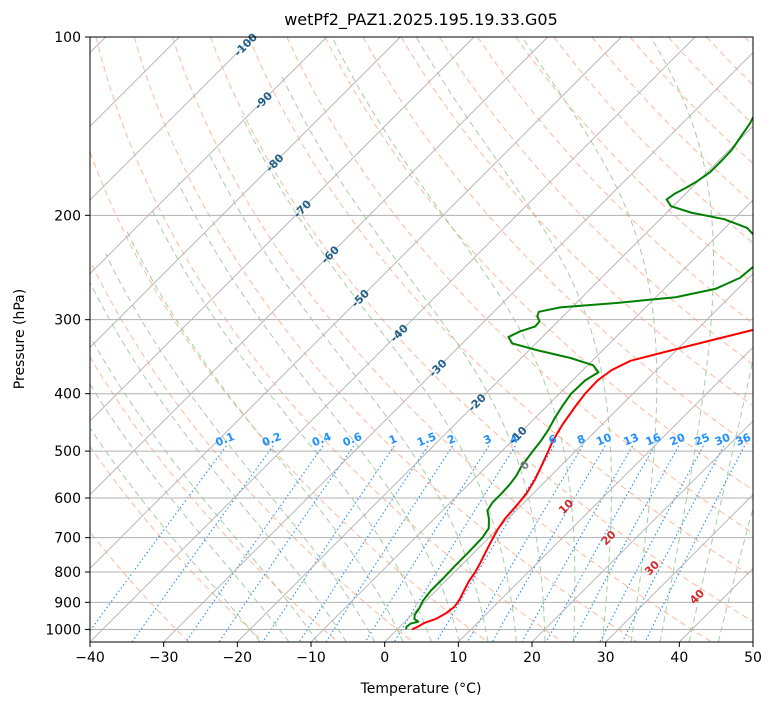  What do you see at coordinates (384, 658) in the screenshot?
I see `x-tick-label: 0` at bounding box center [384, 658].